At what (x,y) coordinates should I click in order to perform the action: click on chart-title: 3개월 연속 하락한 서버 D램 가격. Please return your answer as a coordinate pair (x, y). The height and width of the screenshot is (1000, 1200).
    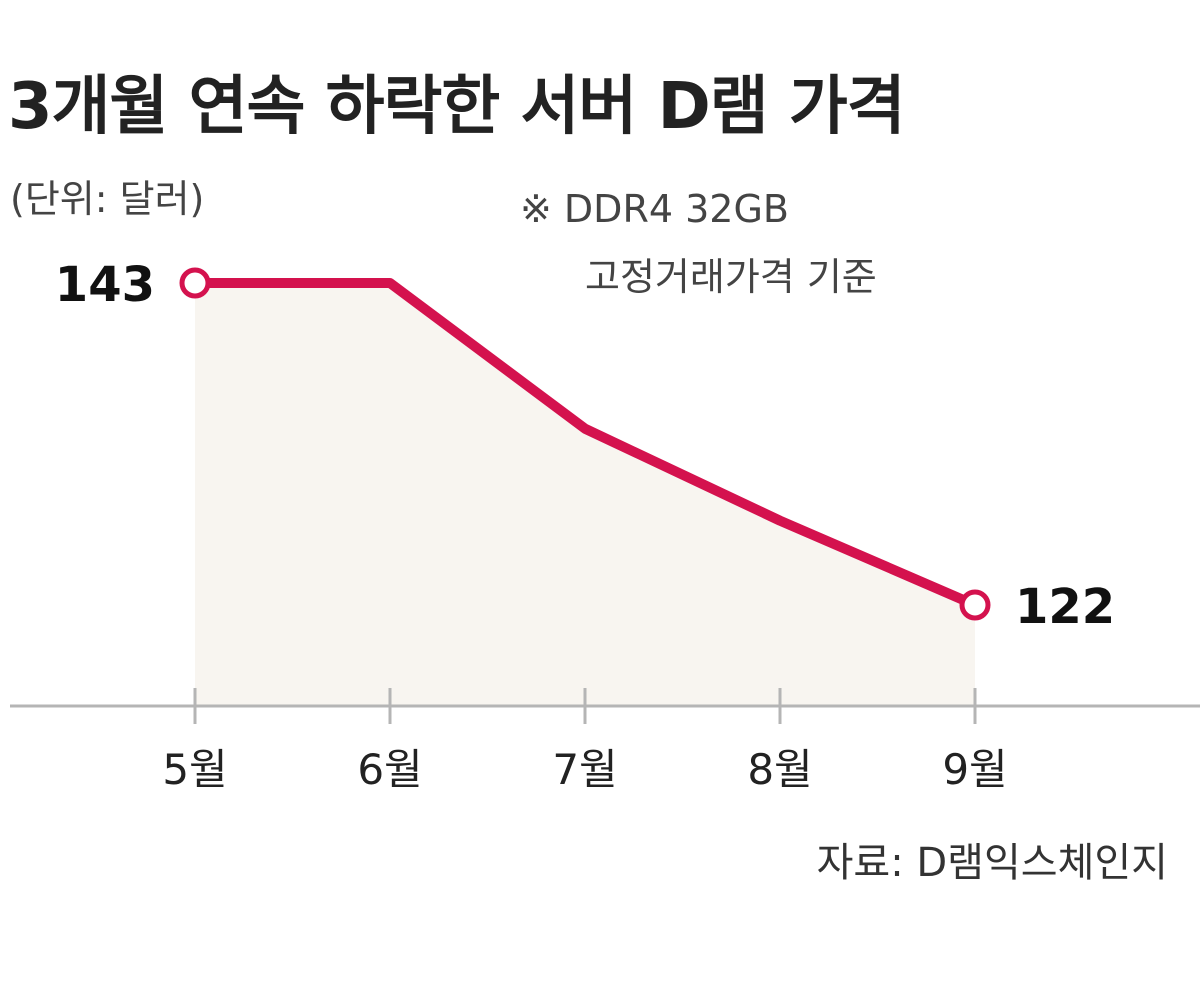
    Looking at the image, I should click on (456, 107).